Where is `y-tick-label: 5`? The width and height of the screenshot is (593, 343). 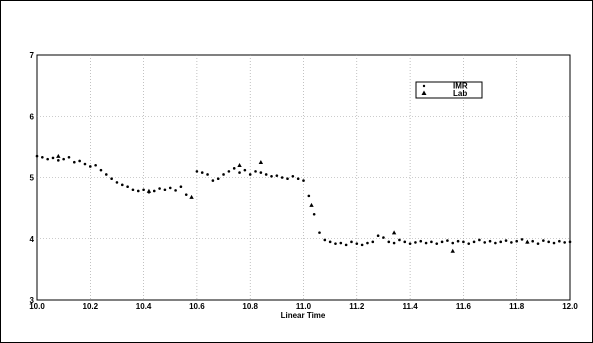
y-tick-label: 5 is located at coordinates (32, 178).